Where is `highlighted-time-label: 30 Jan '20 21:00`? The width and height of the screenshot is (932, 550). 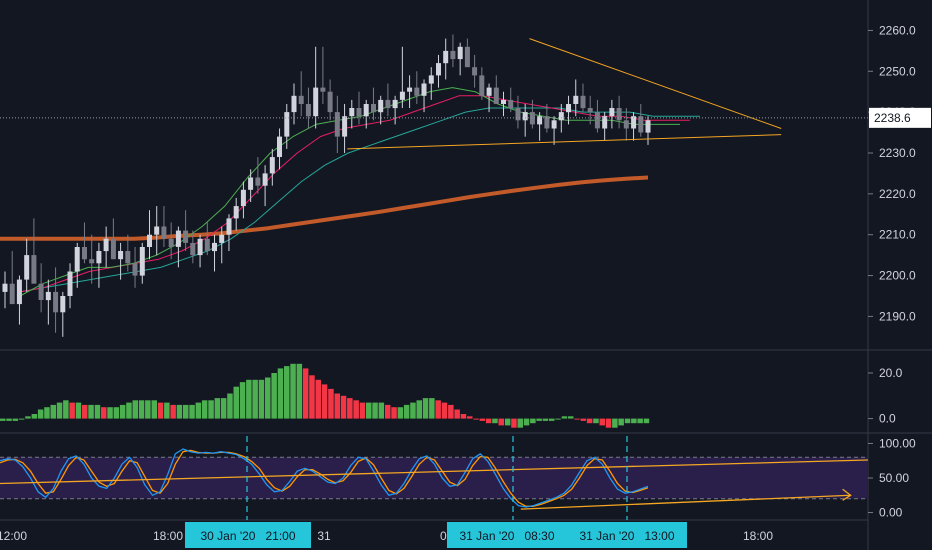 highlighted-time-label: 30 Jan '20 21:00 is located at coordinates (247, 536).